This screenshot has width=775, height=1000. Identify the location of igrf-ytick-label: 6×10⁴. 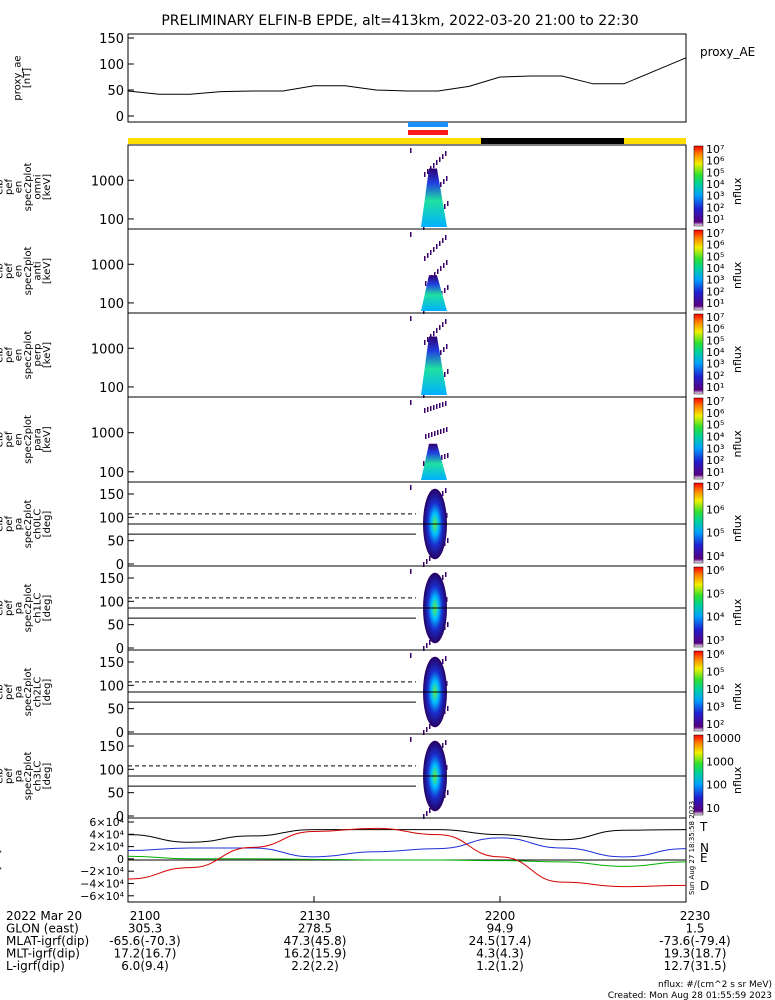
(106, 822).